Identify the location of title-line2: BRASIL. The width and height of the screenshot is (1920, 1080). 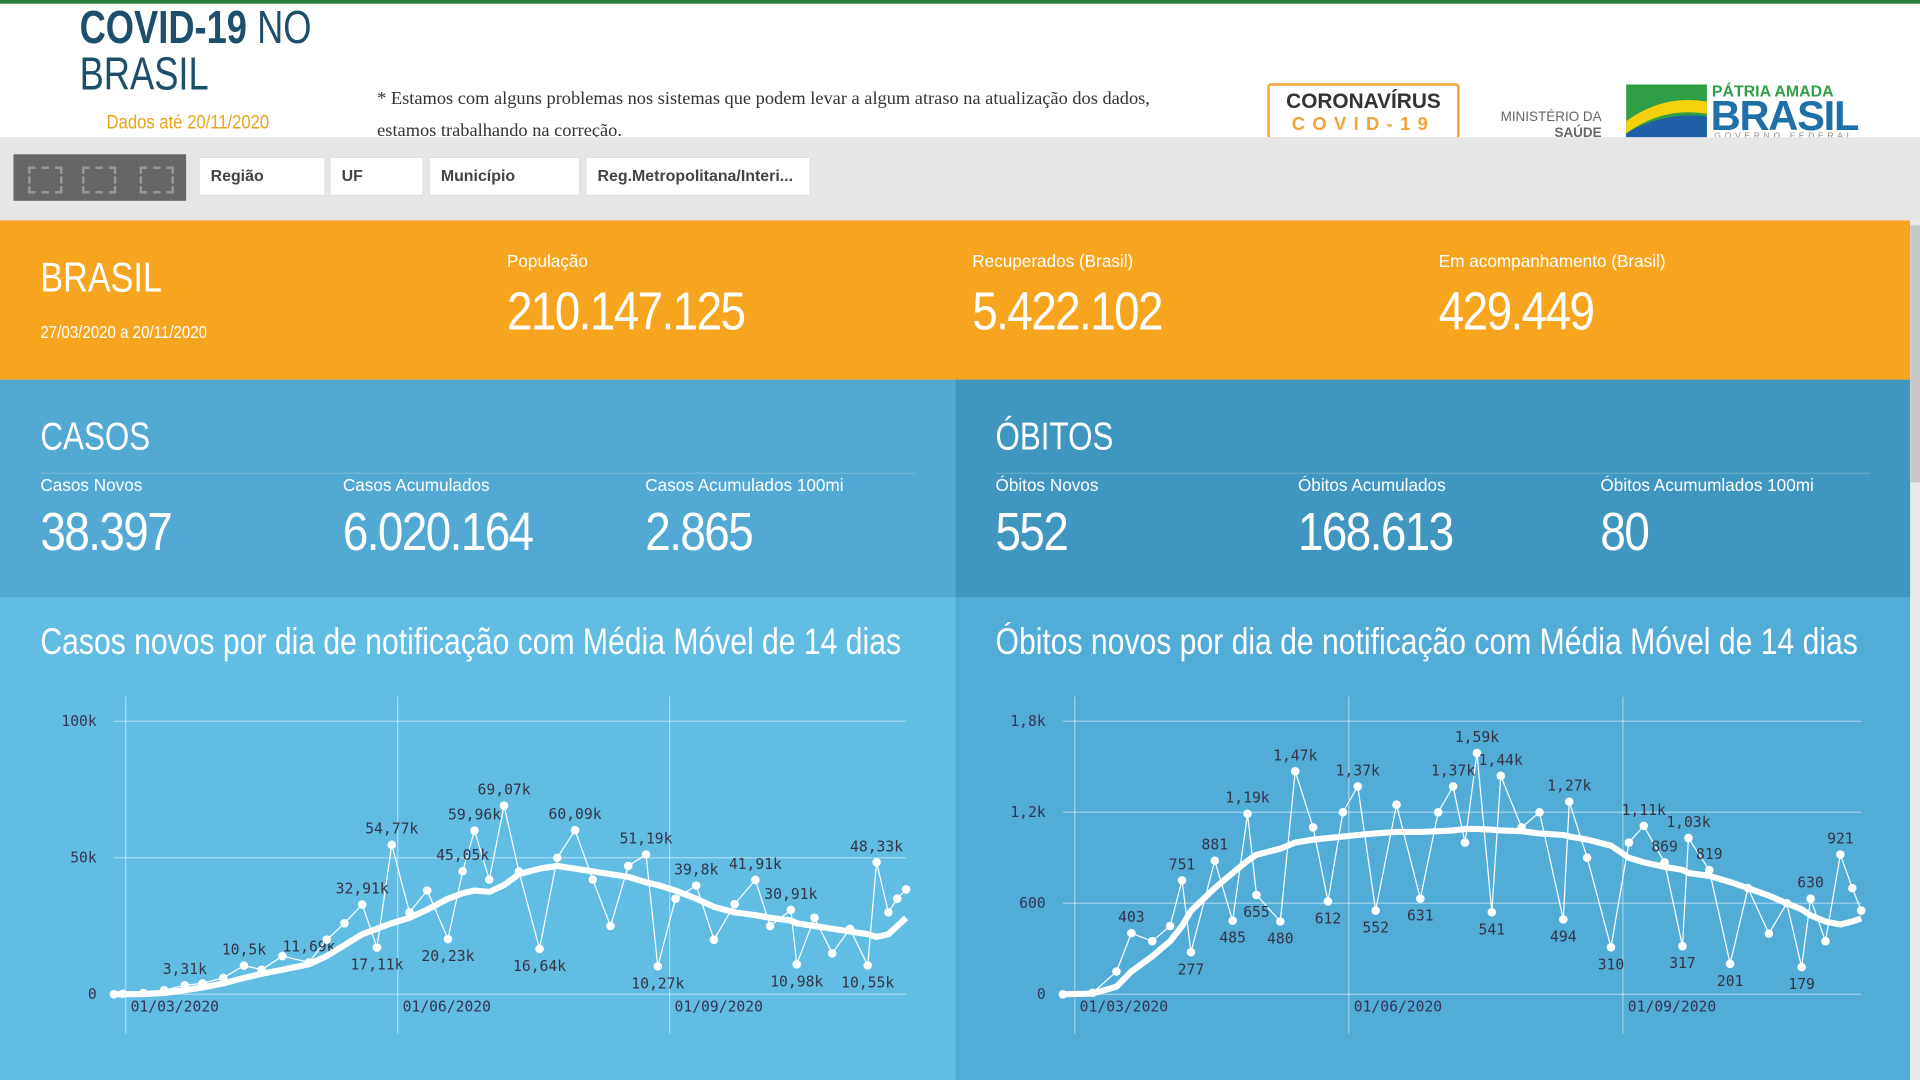
(144, 74).